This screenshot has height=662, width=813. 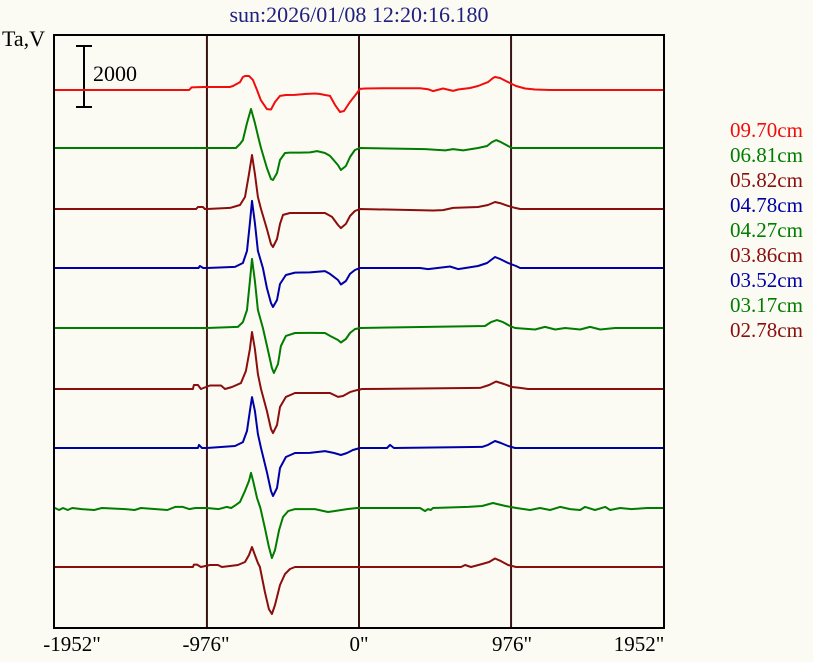 What do you see at coordinates (359, 253) in the screenshot?
I see `trace-04.78cm` at bounding box center [359, 253].